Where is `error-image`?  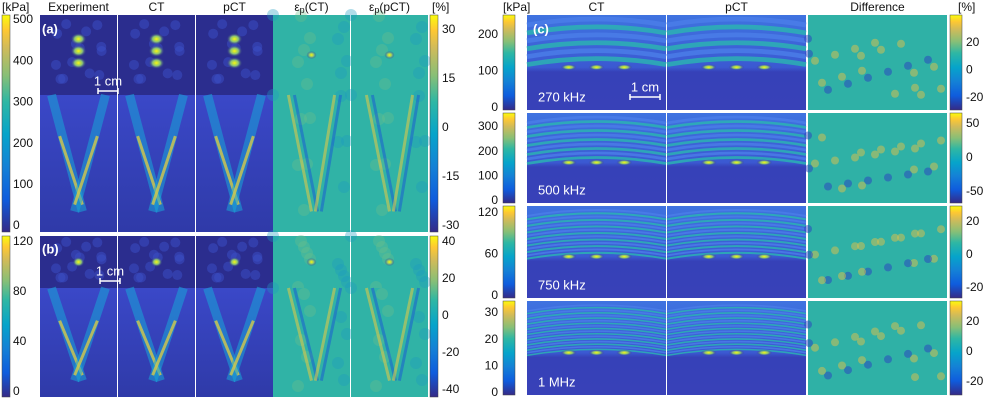 error-image is located at coordinates (877, 252).